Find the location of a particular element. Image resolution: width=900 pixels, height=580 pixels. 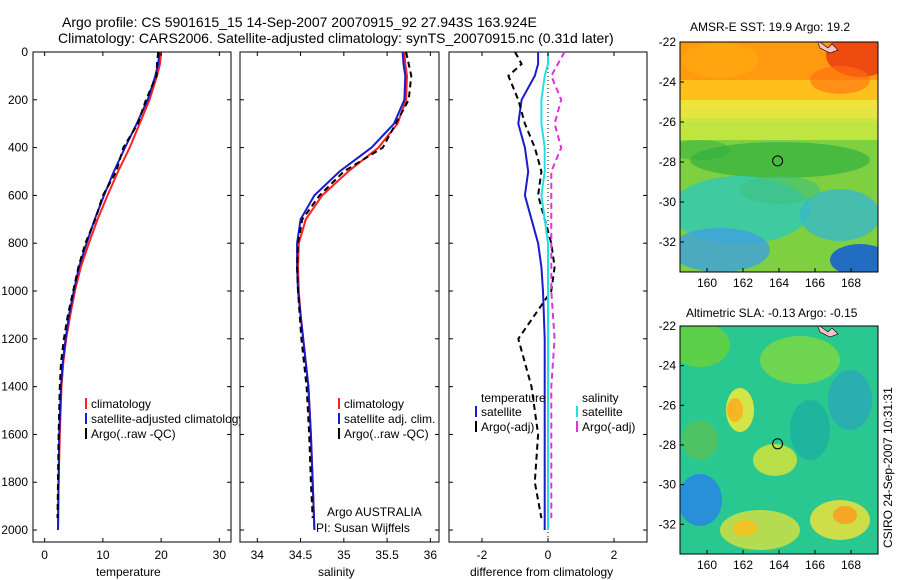

temperature-xlabel: temperature is located at coordinates (128, 572).